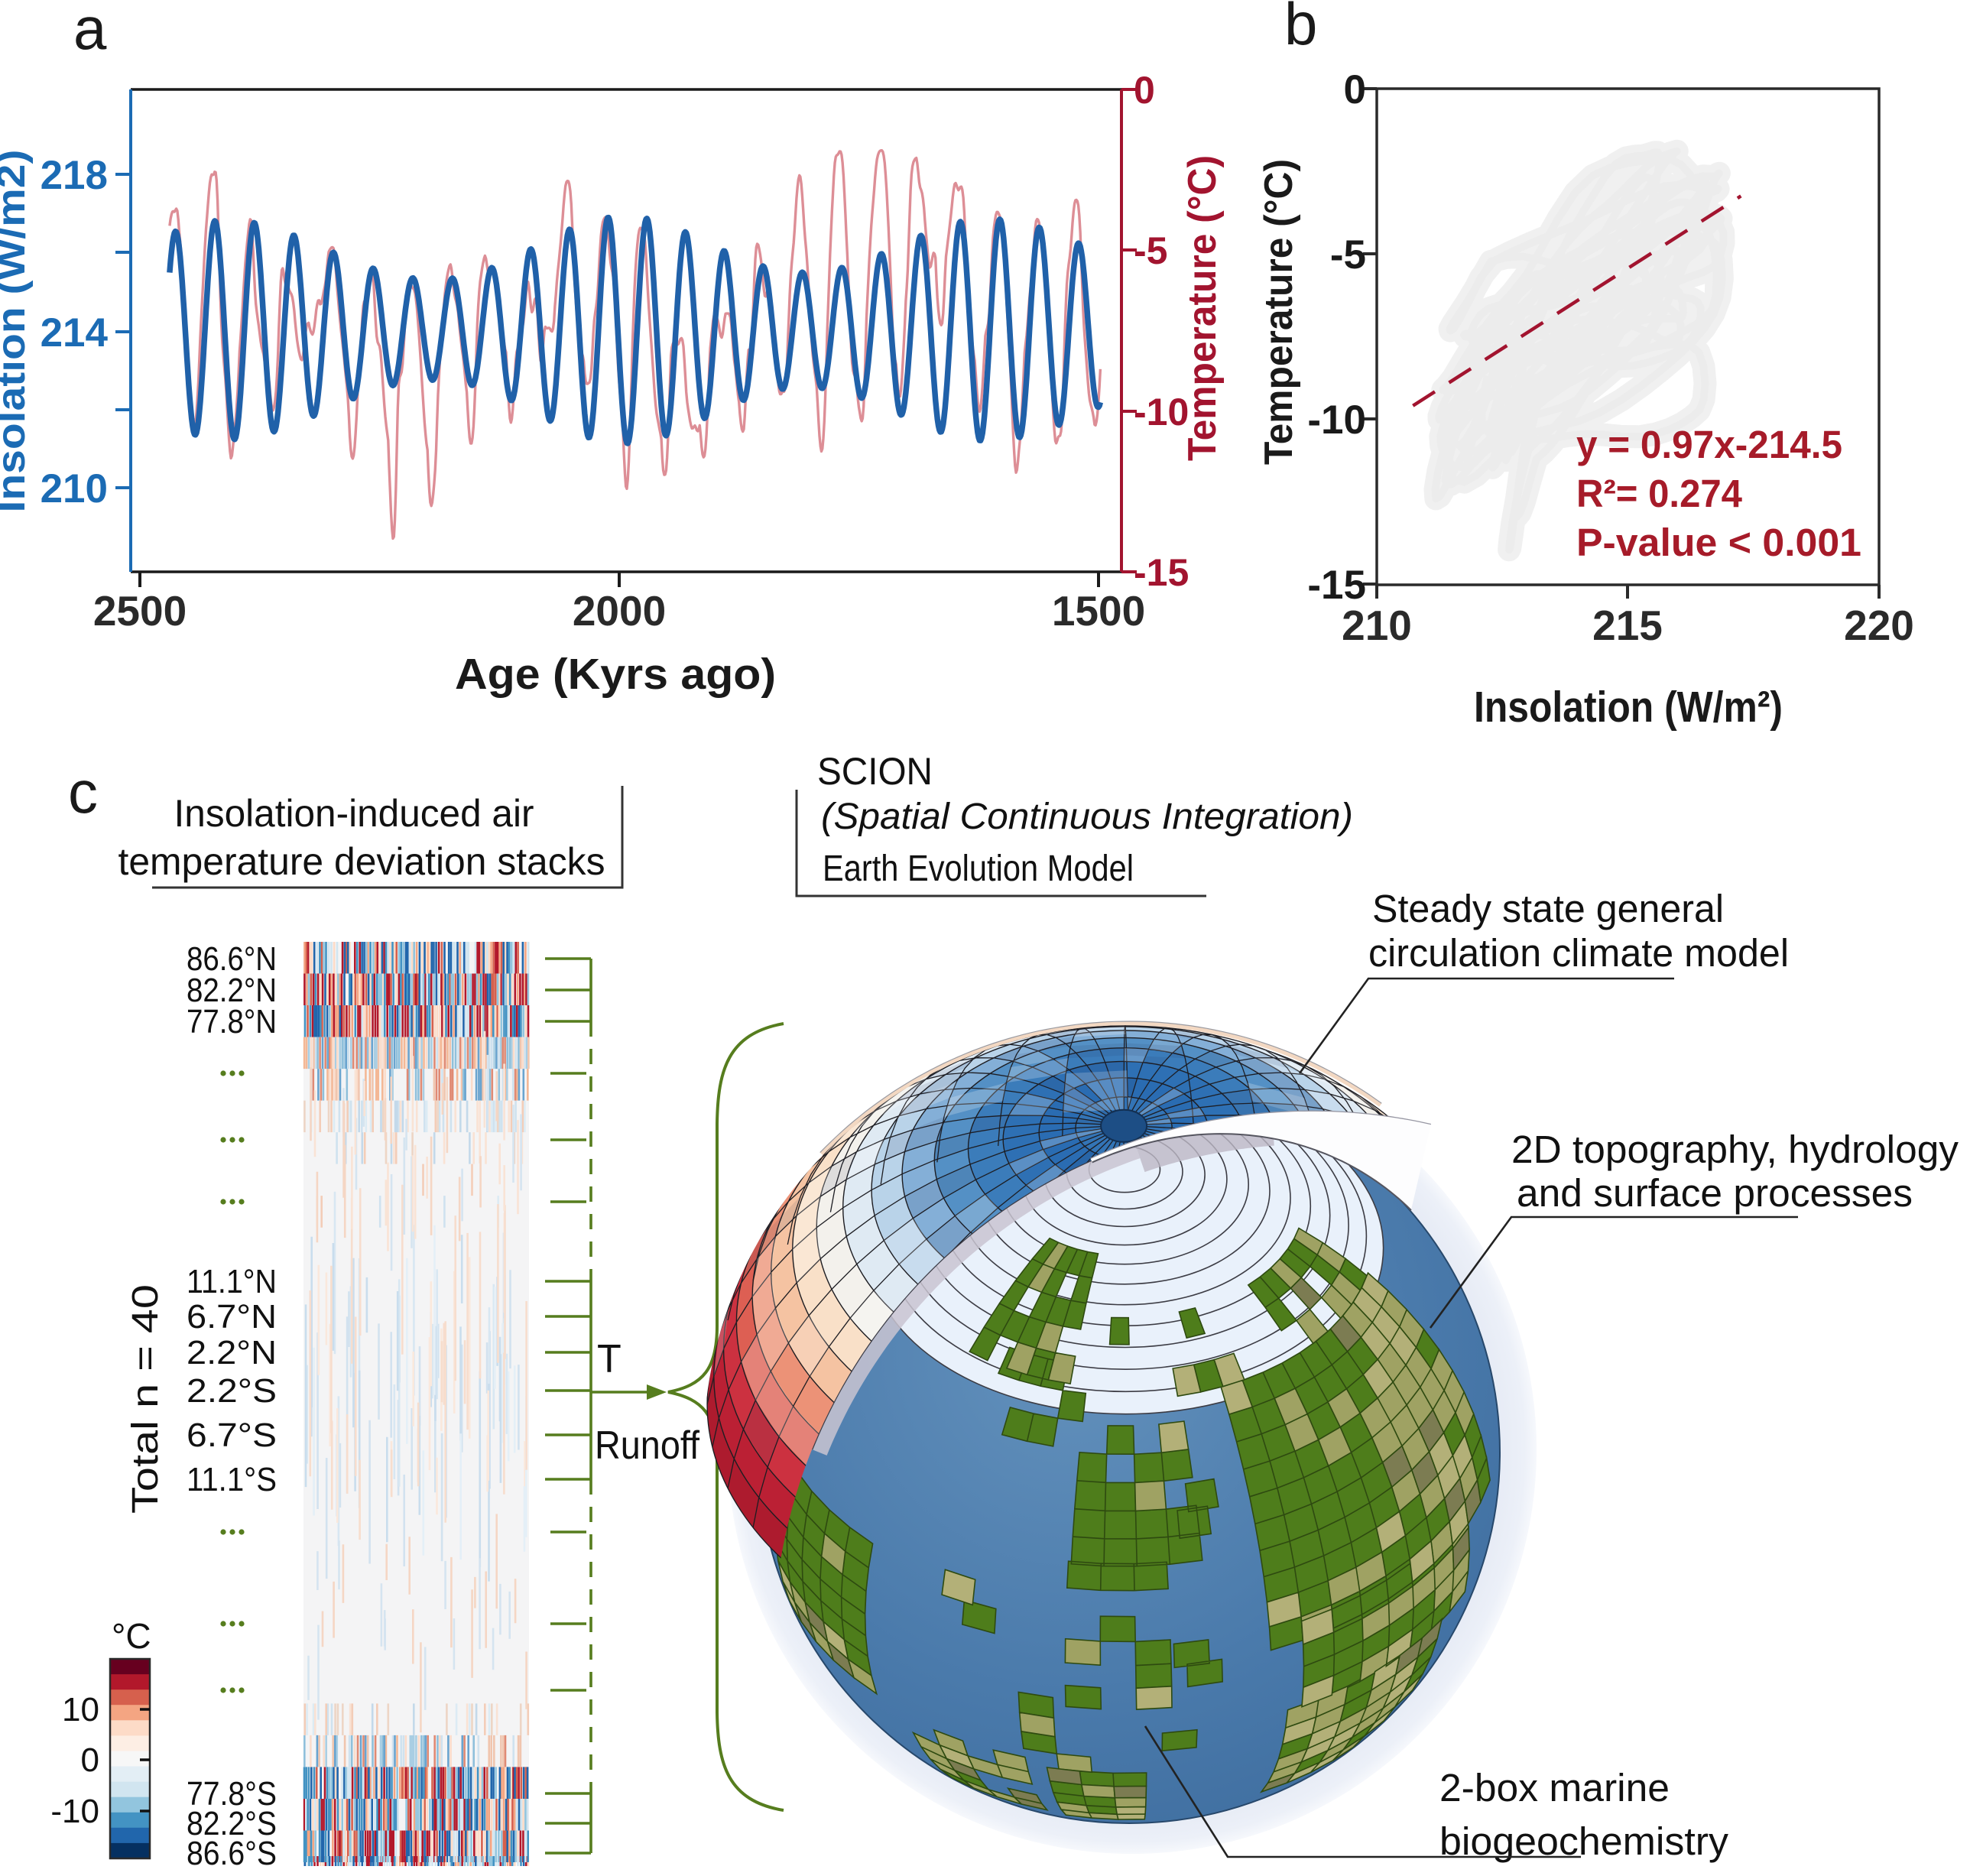 The width and height of the screenshot is (1983, 1876). Describe the element at coordinates (140, 611) in the screenshot. I see `svg-text: 2500` at that location.